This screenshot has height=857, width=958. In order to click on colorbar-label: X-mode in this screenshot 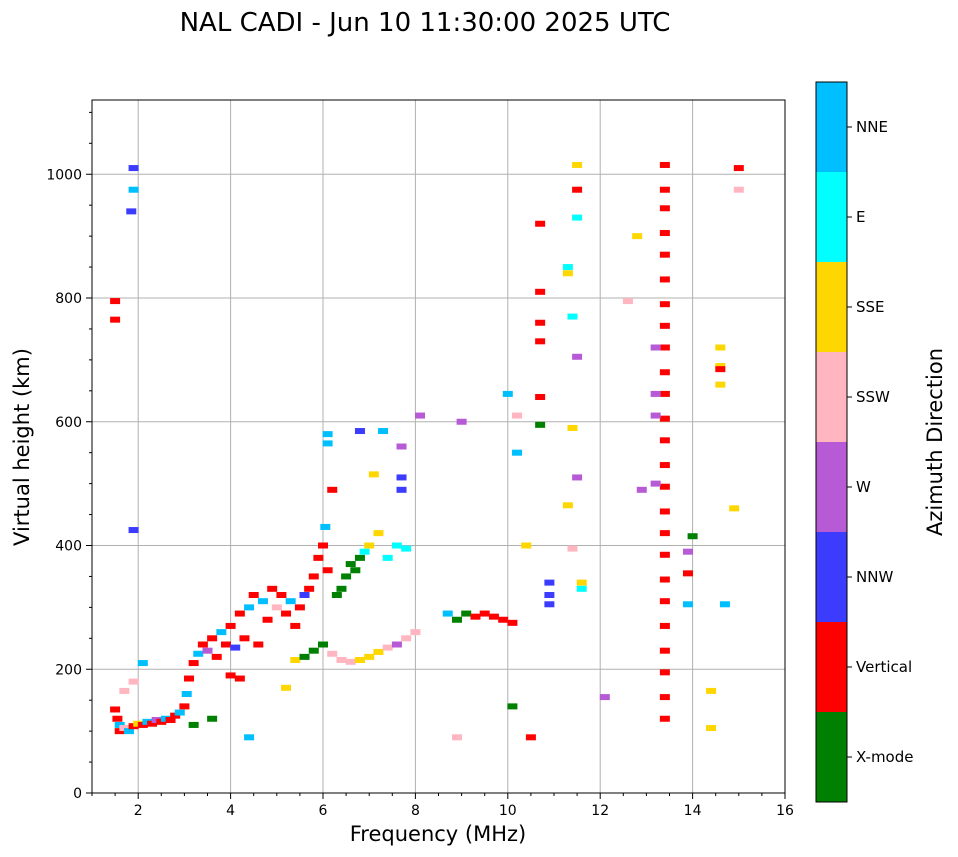, I will do `click(884, 757)`.